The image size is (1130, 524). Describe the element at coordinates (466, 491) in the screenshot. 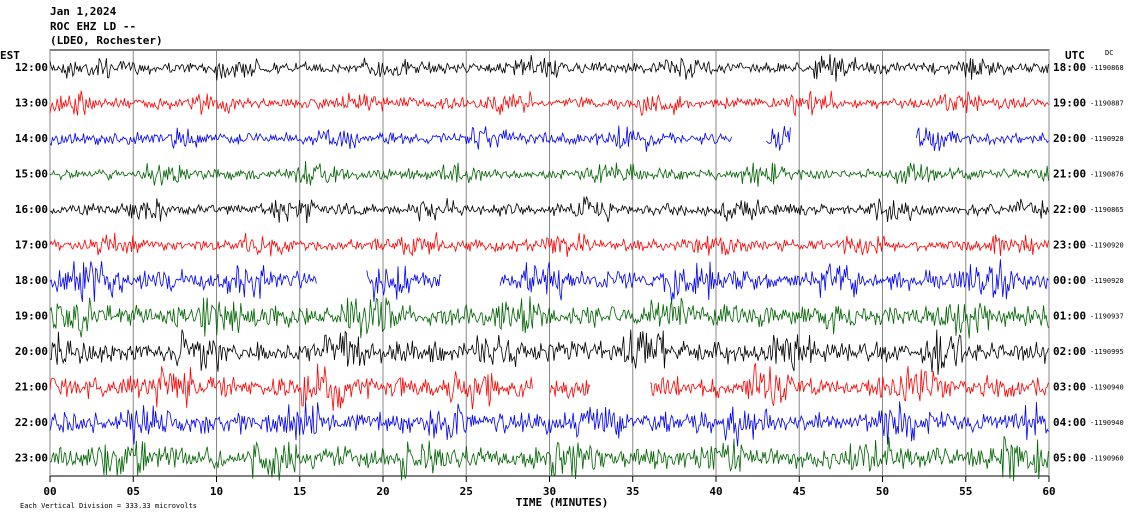

I see `x-tick-label: 25` at that location.